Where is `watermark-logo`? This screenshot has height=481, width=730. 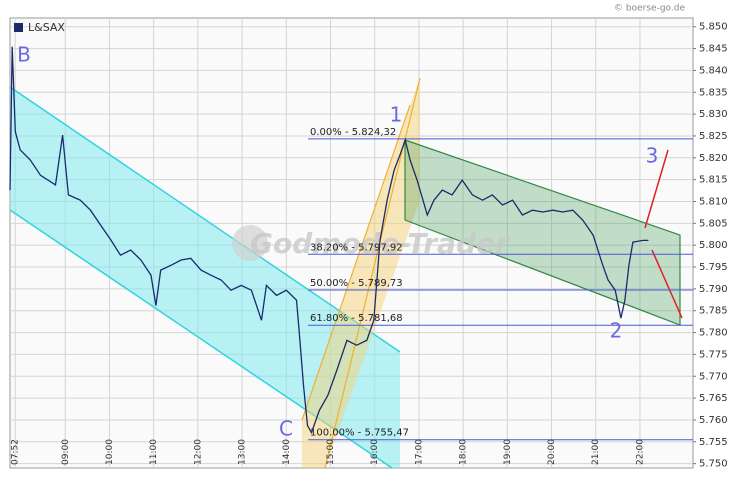 watermark-logo is located at coordinates (250, 243).